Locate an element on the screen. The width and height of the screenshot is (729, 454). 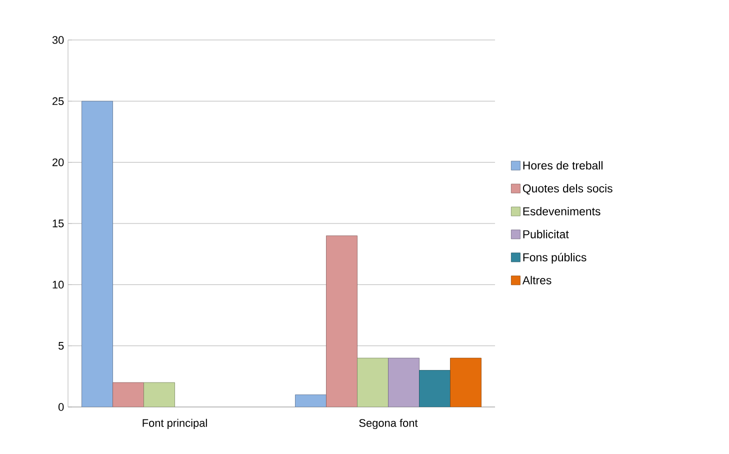
x-tick-label: Segona font is located at coordinates (388, 424).